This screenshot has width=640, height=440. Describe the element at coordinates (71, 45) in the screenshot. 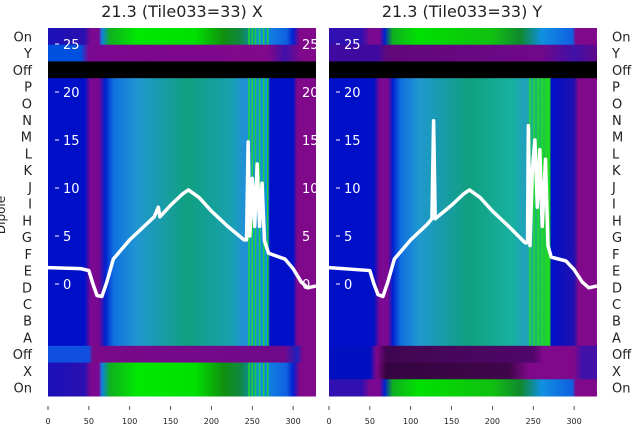

I see `y-tick-label: 25` at that location.